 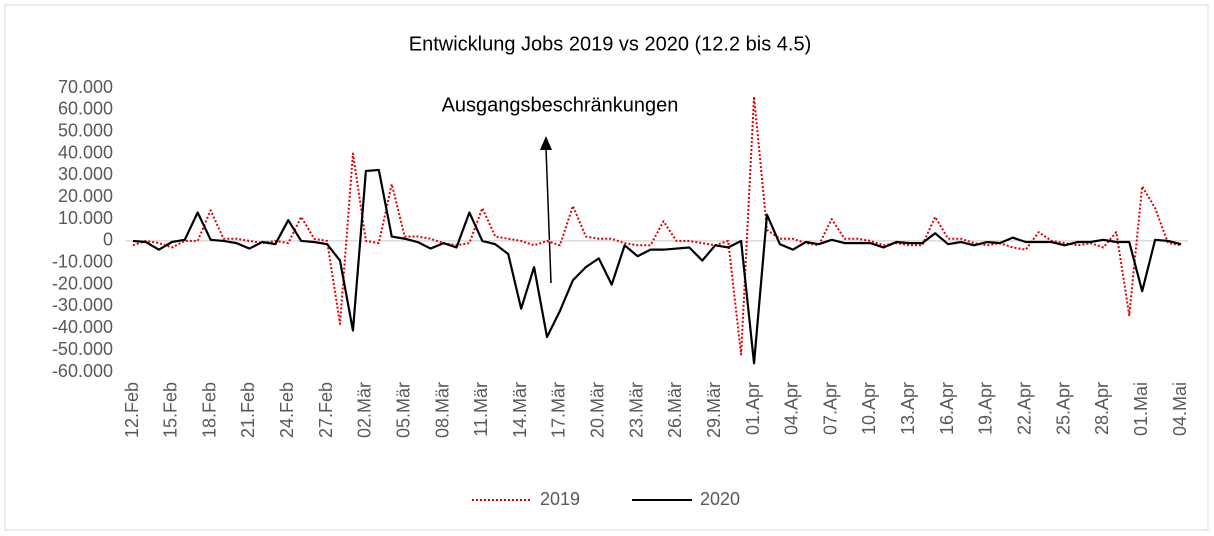 What do you see at coordinates (442, 410) in the screenshot?
I see `x-tick-label: 08.Mär` at bounding box center [442, 410].